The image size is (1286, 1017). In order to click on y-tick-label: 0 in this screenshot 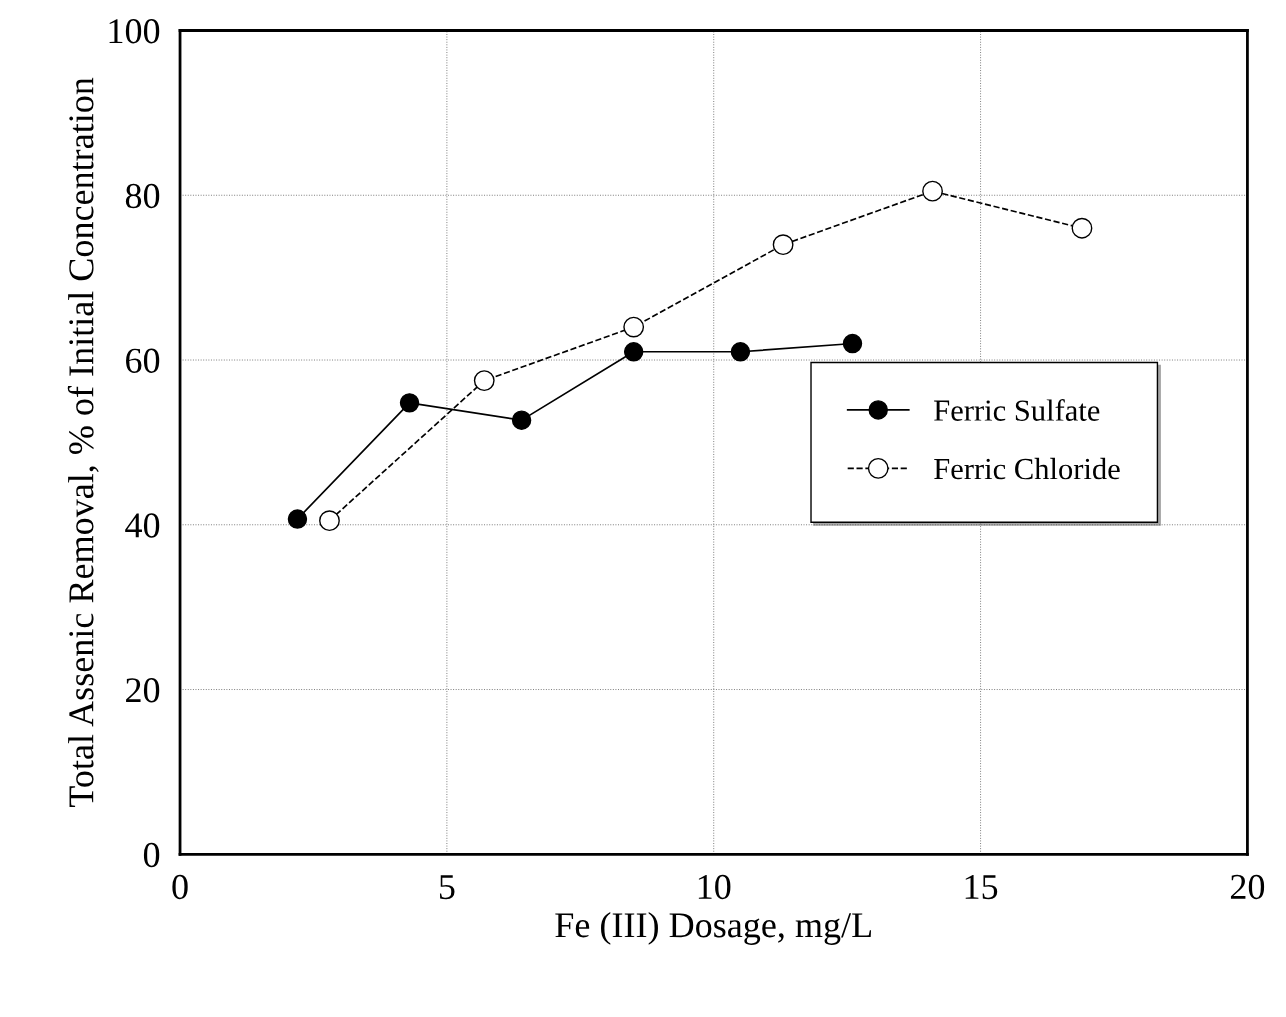, I will do `click(151, 855)`.